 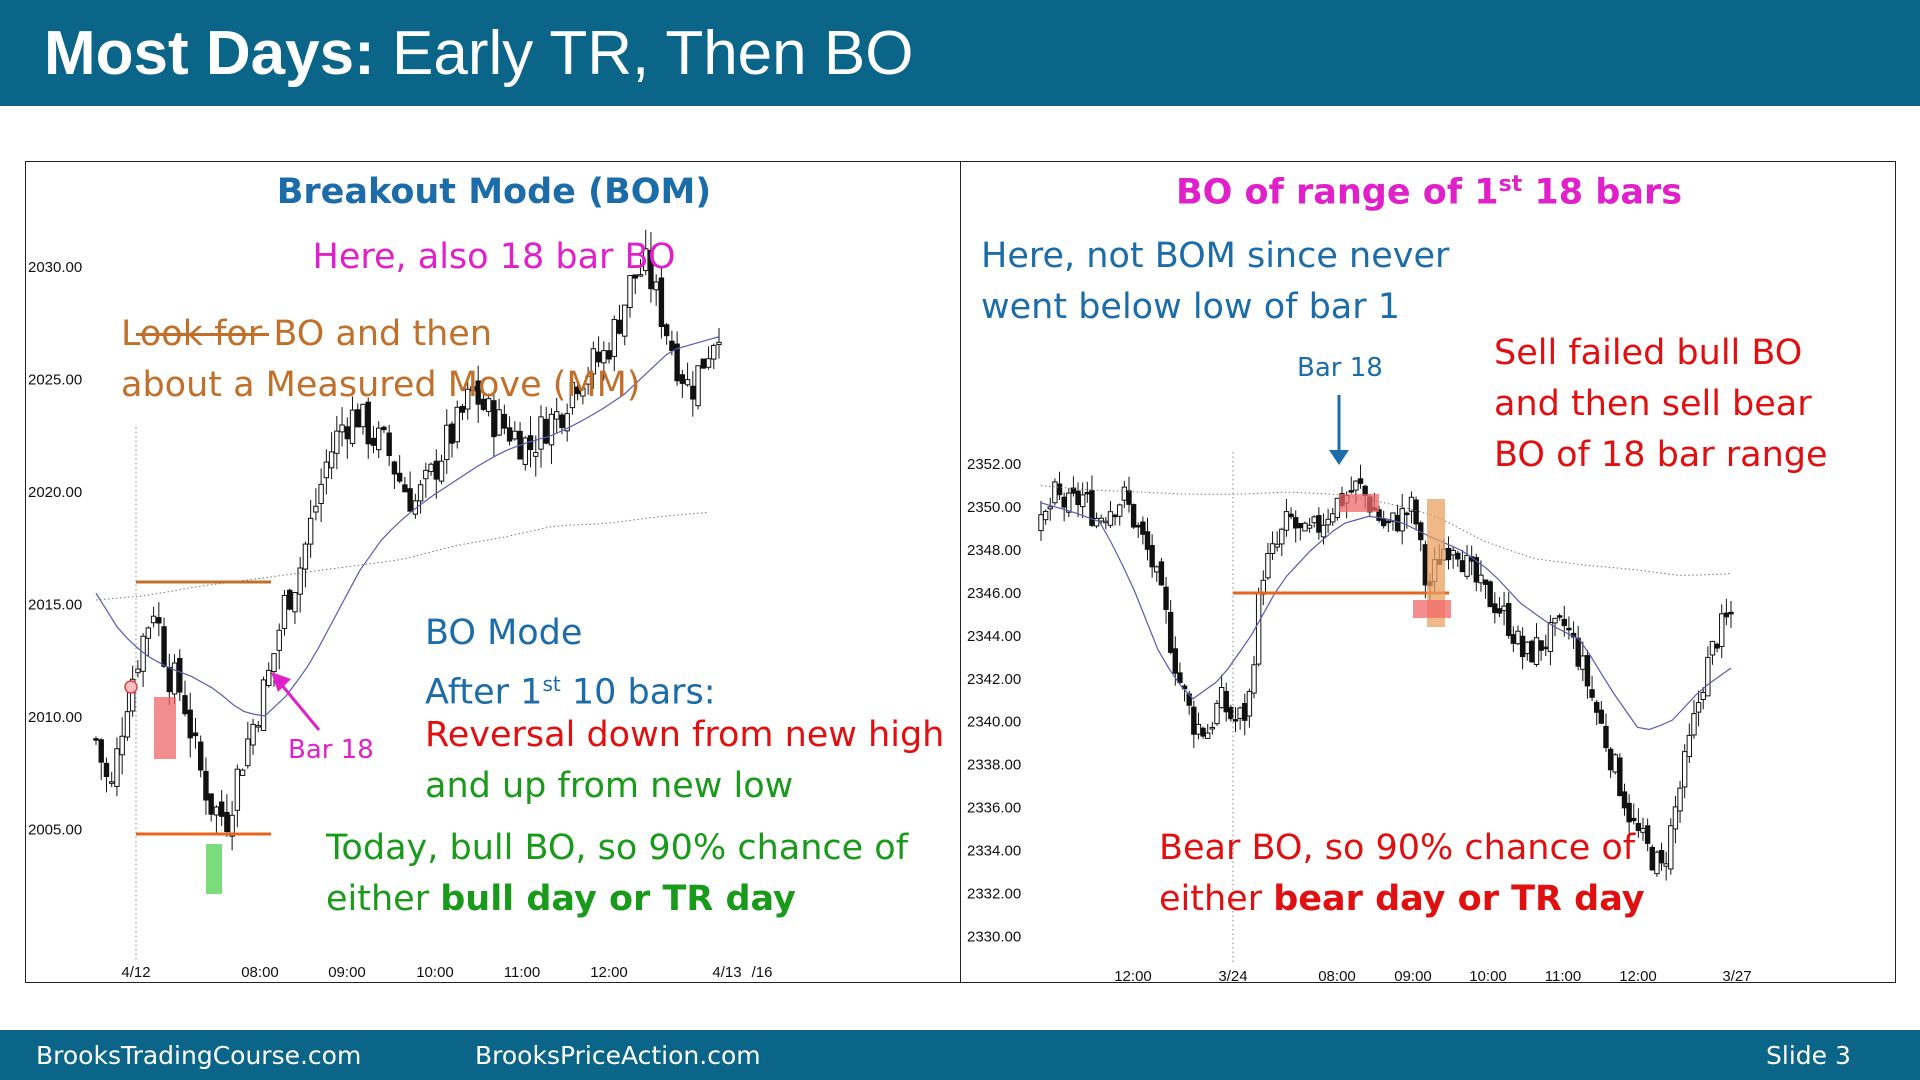 I want to click on bar18-arrow-head, so click(x=281, y=682).